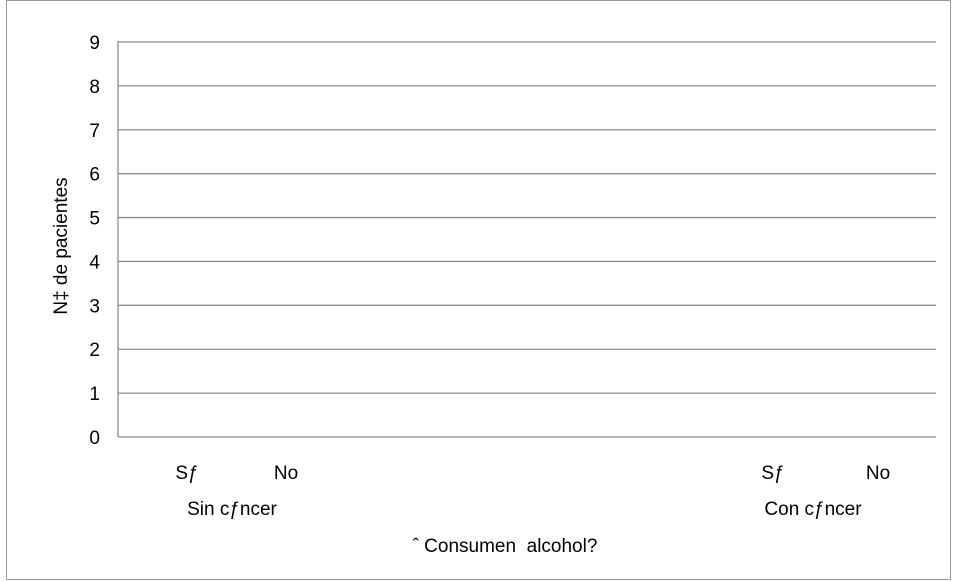  What do you see at coordinates (94, 131) in the screenshot?
I see `y-tick-label: 7` at bounding box center [94, 131].